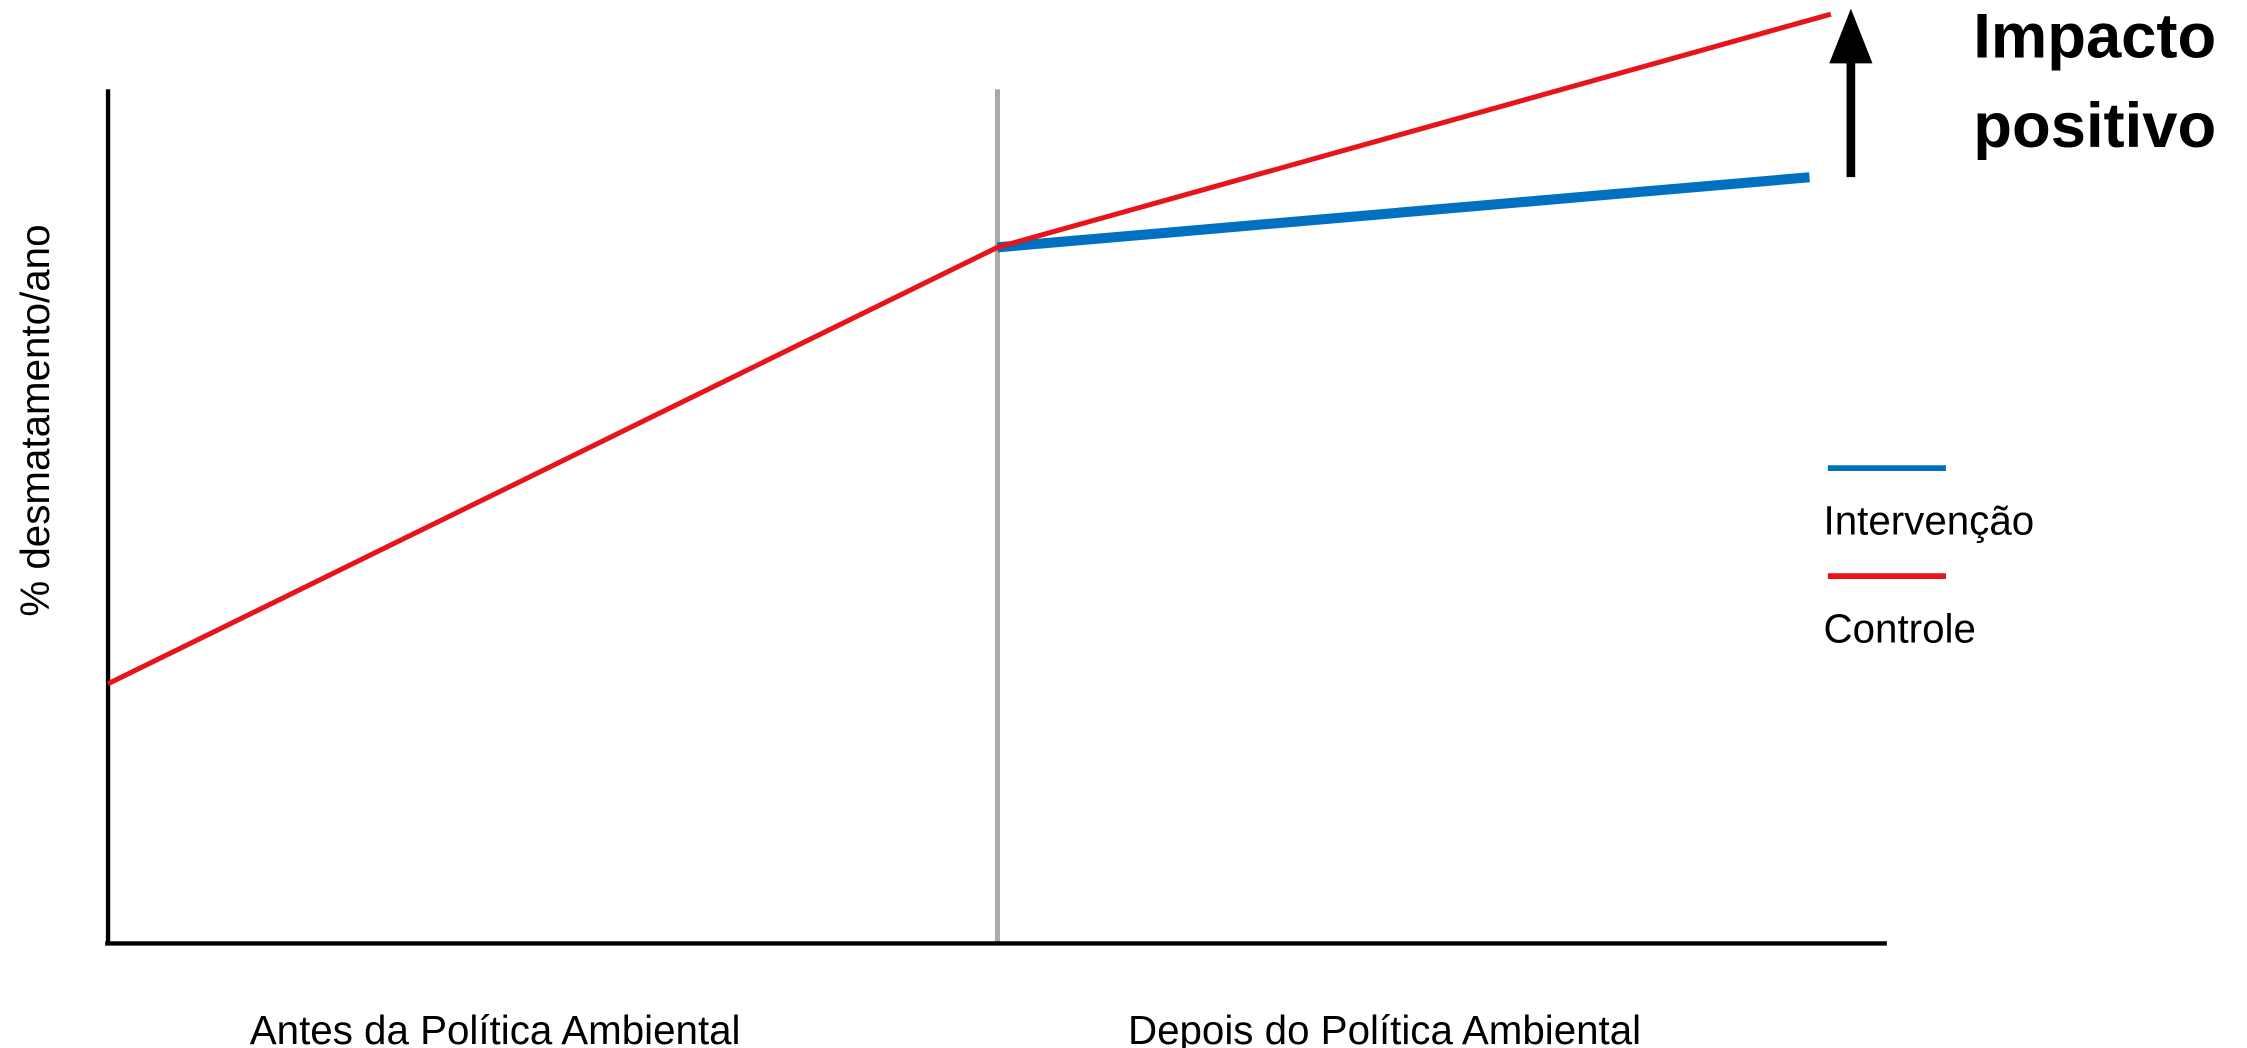  I want to click on impact-arrow-head, so click(1851, 36).